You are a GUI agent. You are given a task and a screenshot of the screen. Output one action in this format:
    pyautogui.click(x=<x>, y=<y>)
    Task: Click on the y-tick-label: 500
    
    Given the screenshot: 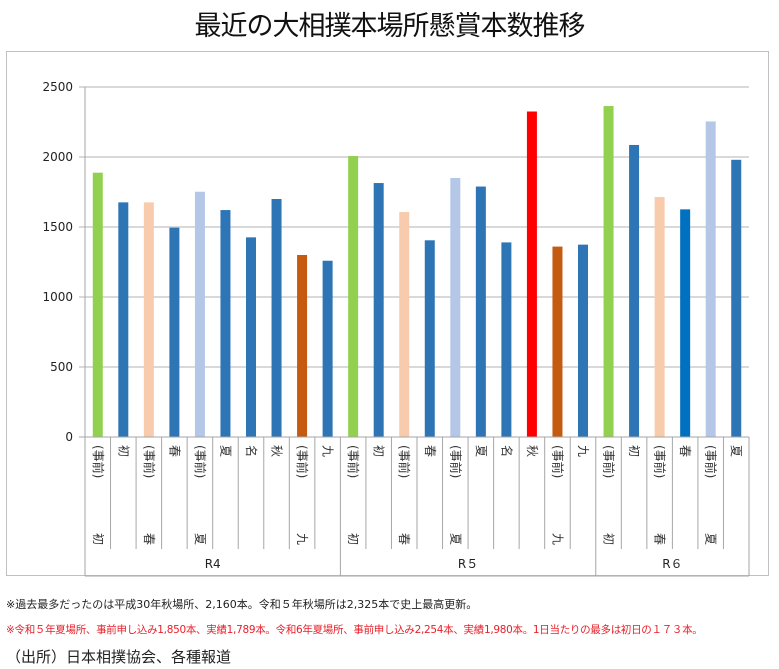 What is the action you would take?
    pyautogui.click(x=61, y=367)
    